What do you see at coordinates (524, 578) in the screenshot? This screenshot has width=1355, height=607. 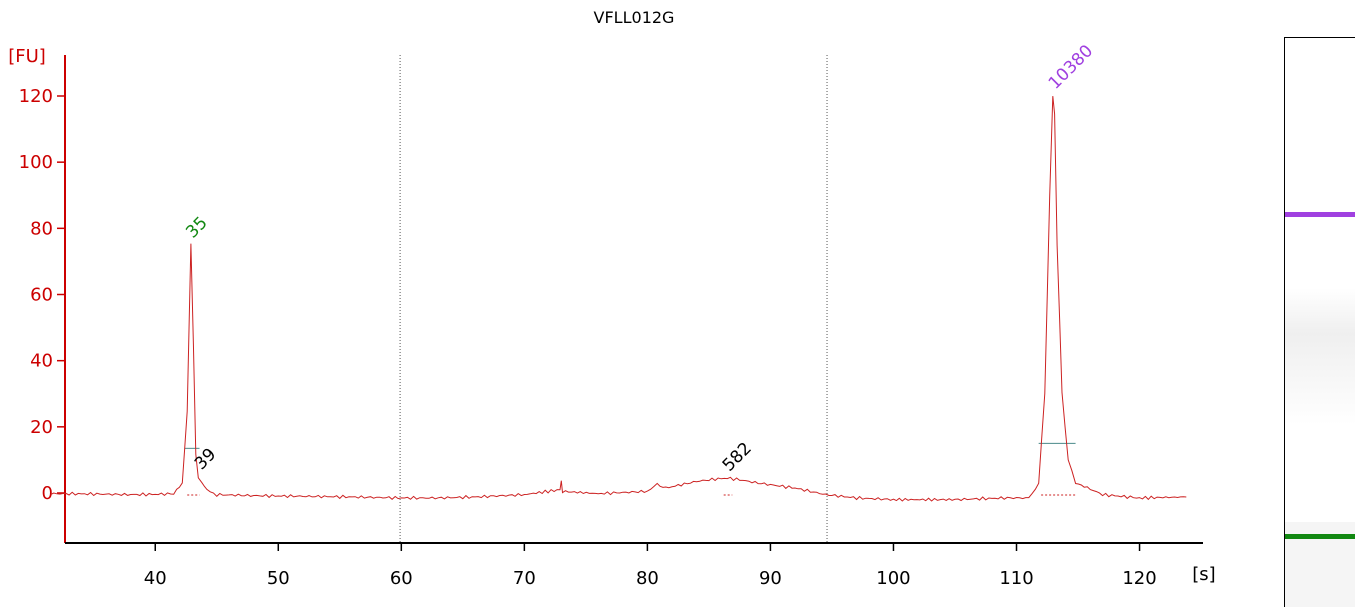 I see `x-tick-label: 70` at bounding box center [524, 578].